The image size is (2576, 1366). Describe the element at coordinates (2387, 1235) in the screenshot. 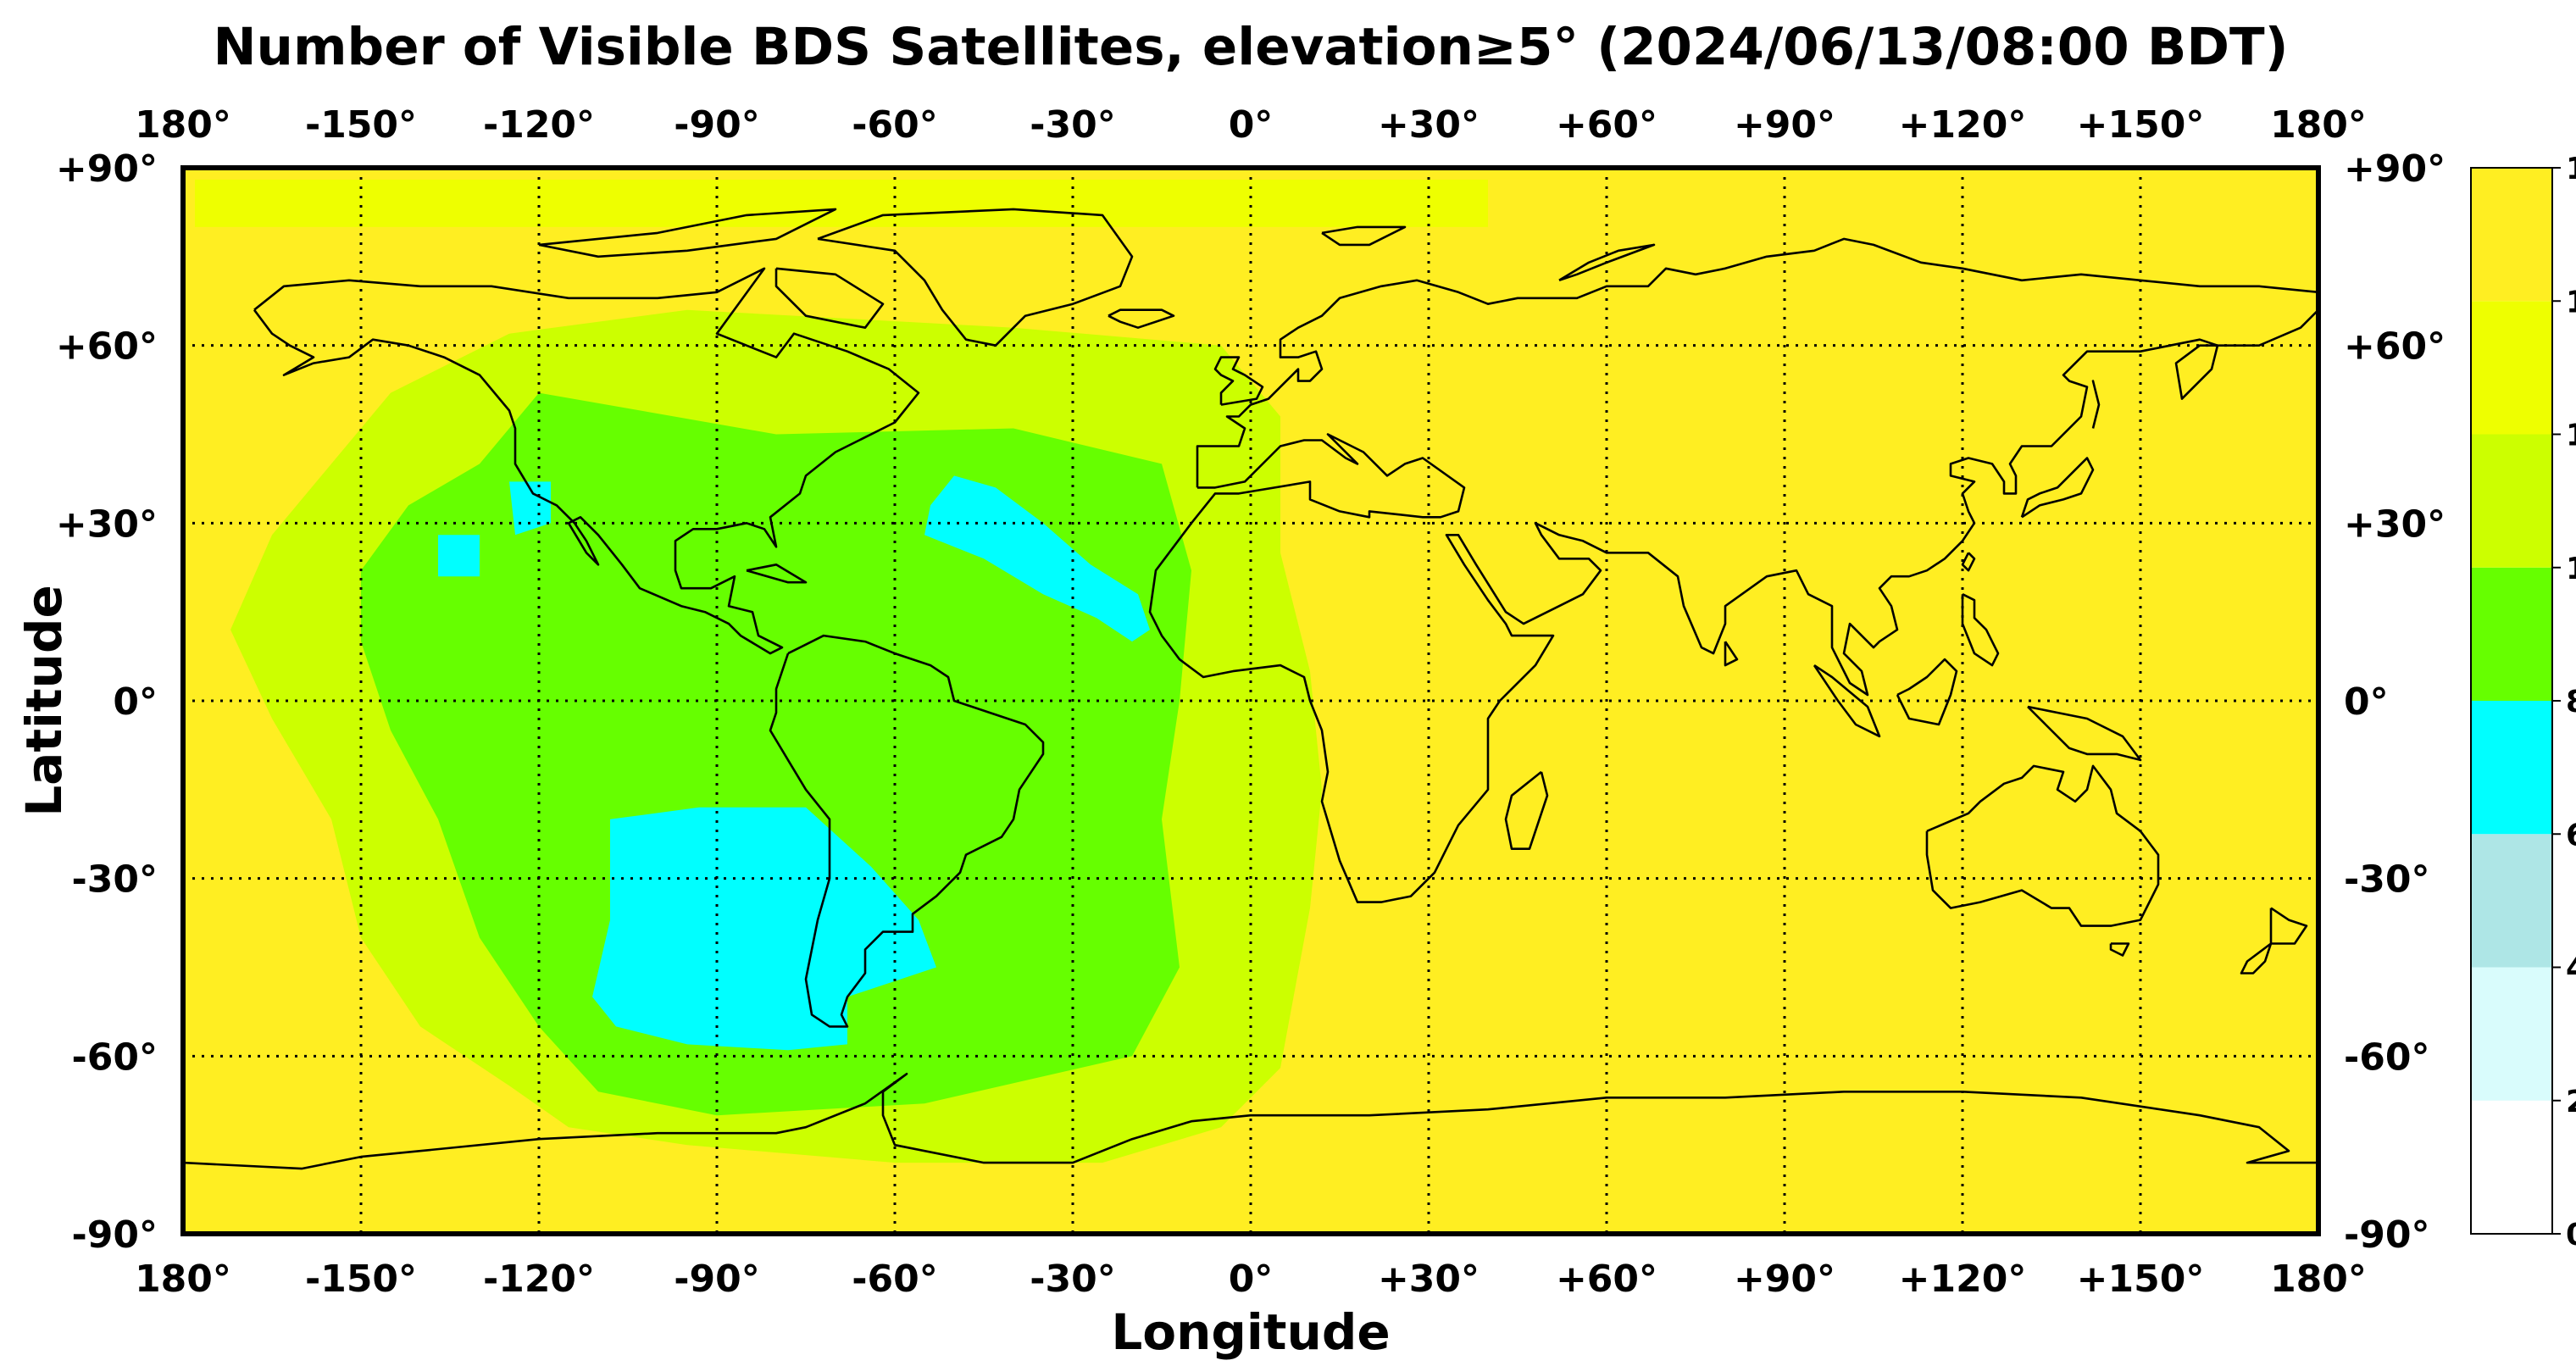

I see `lat-tick-label-right: -90°` at that location.